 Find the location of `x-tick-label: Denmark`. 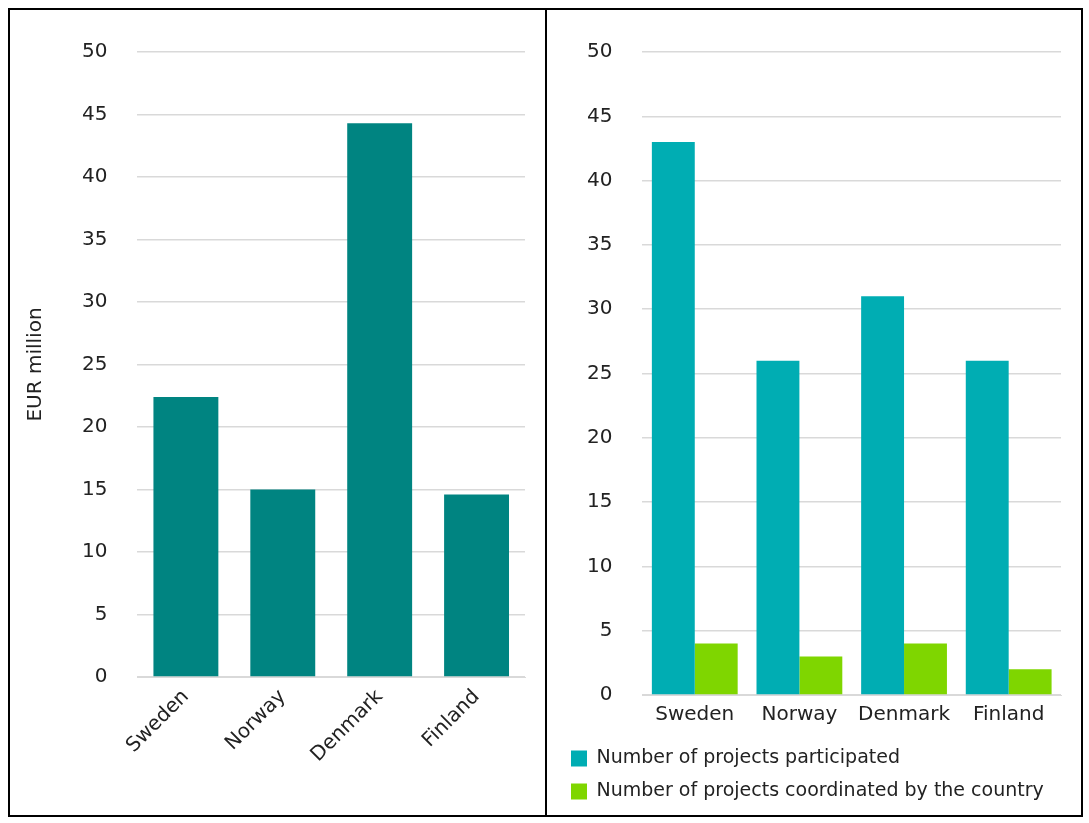

x-tick-label: Denmark is located at coordinates (904, 713).